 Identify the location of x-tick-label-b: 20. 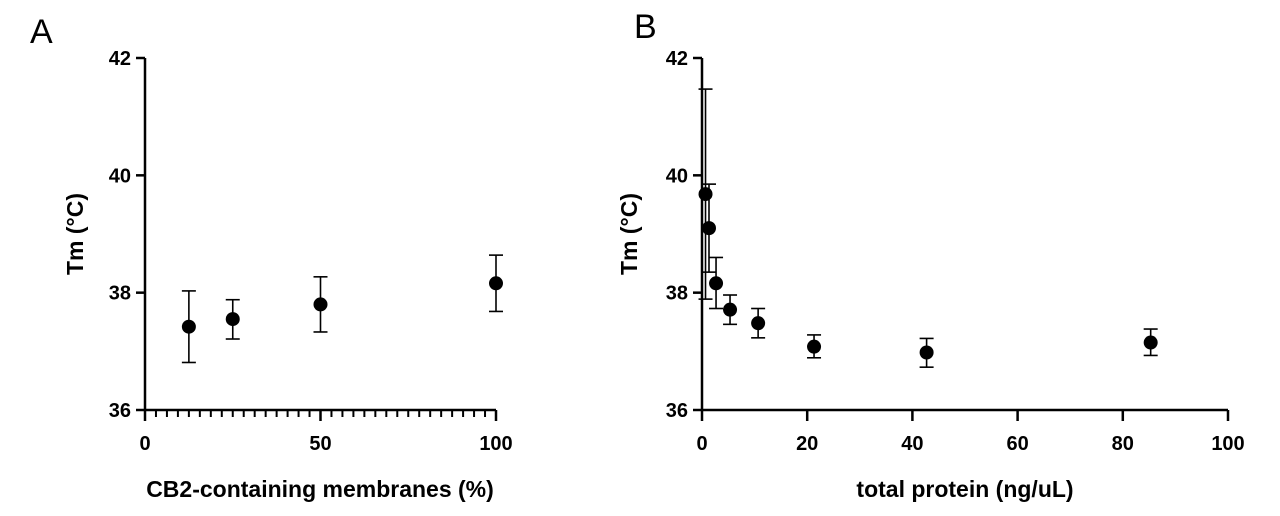
(807, 444).